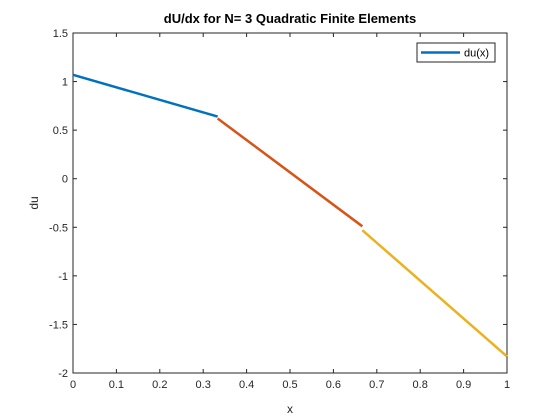 The width and height of the screenshot is (560, 420). What do you see at coordinates (34, 202) in the screenshot?
I see `y-axis-label: du` at bounding box center [34, 202].